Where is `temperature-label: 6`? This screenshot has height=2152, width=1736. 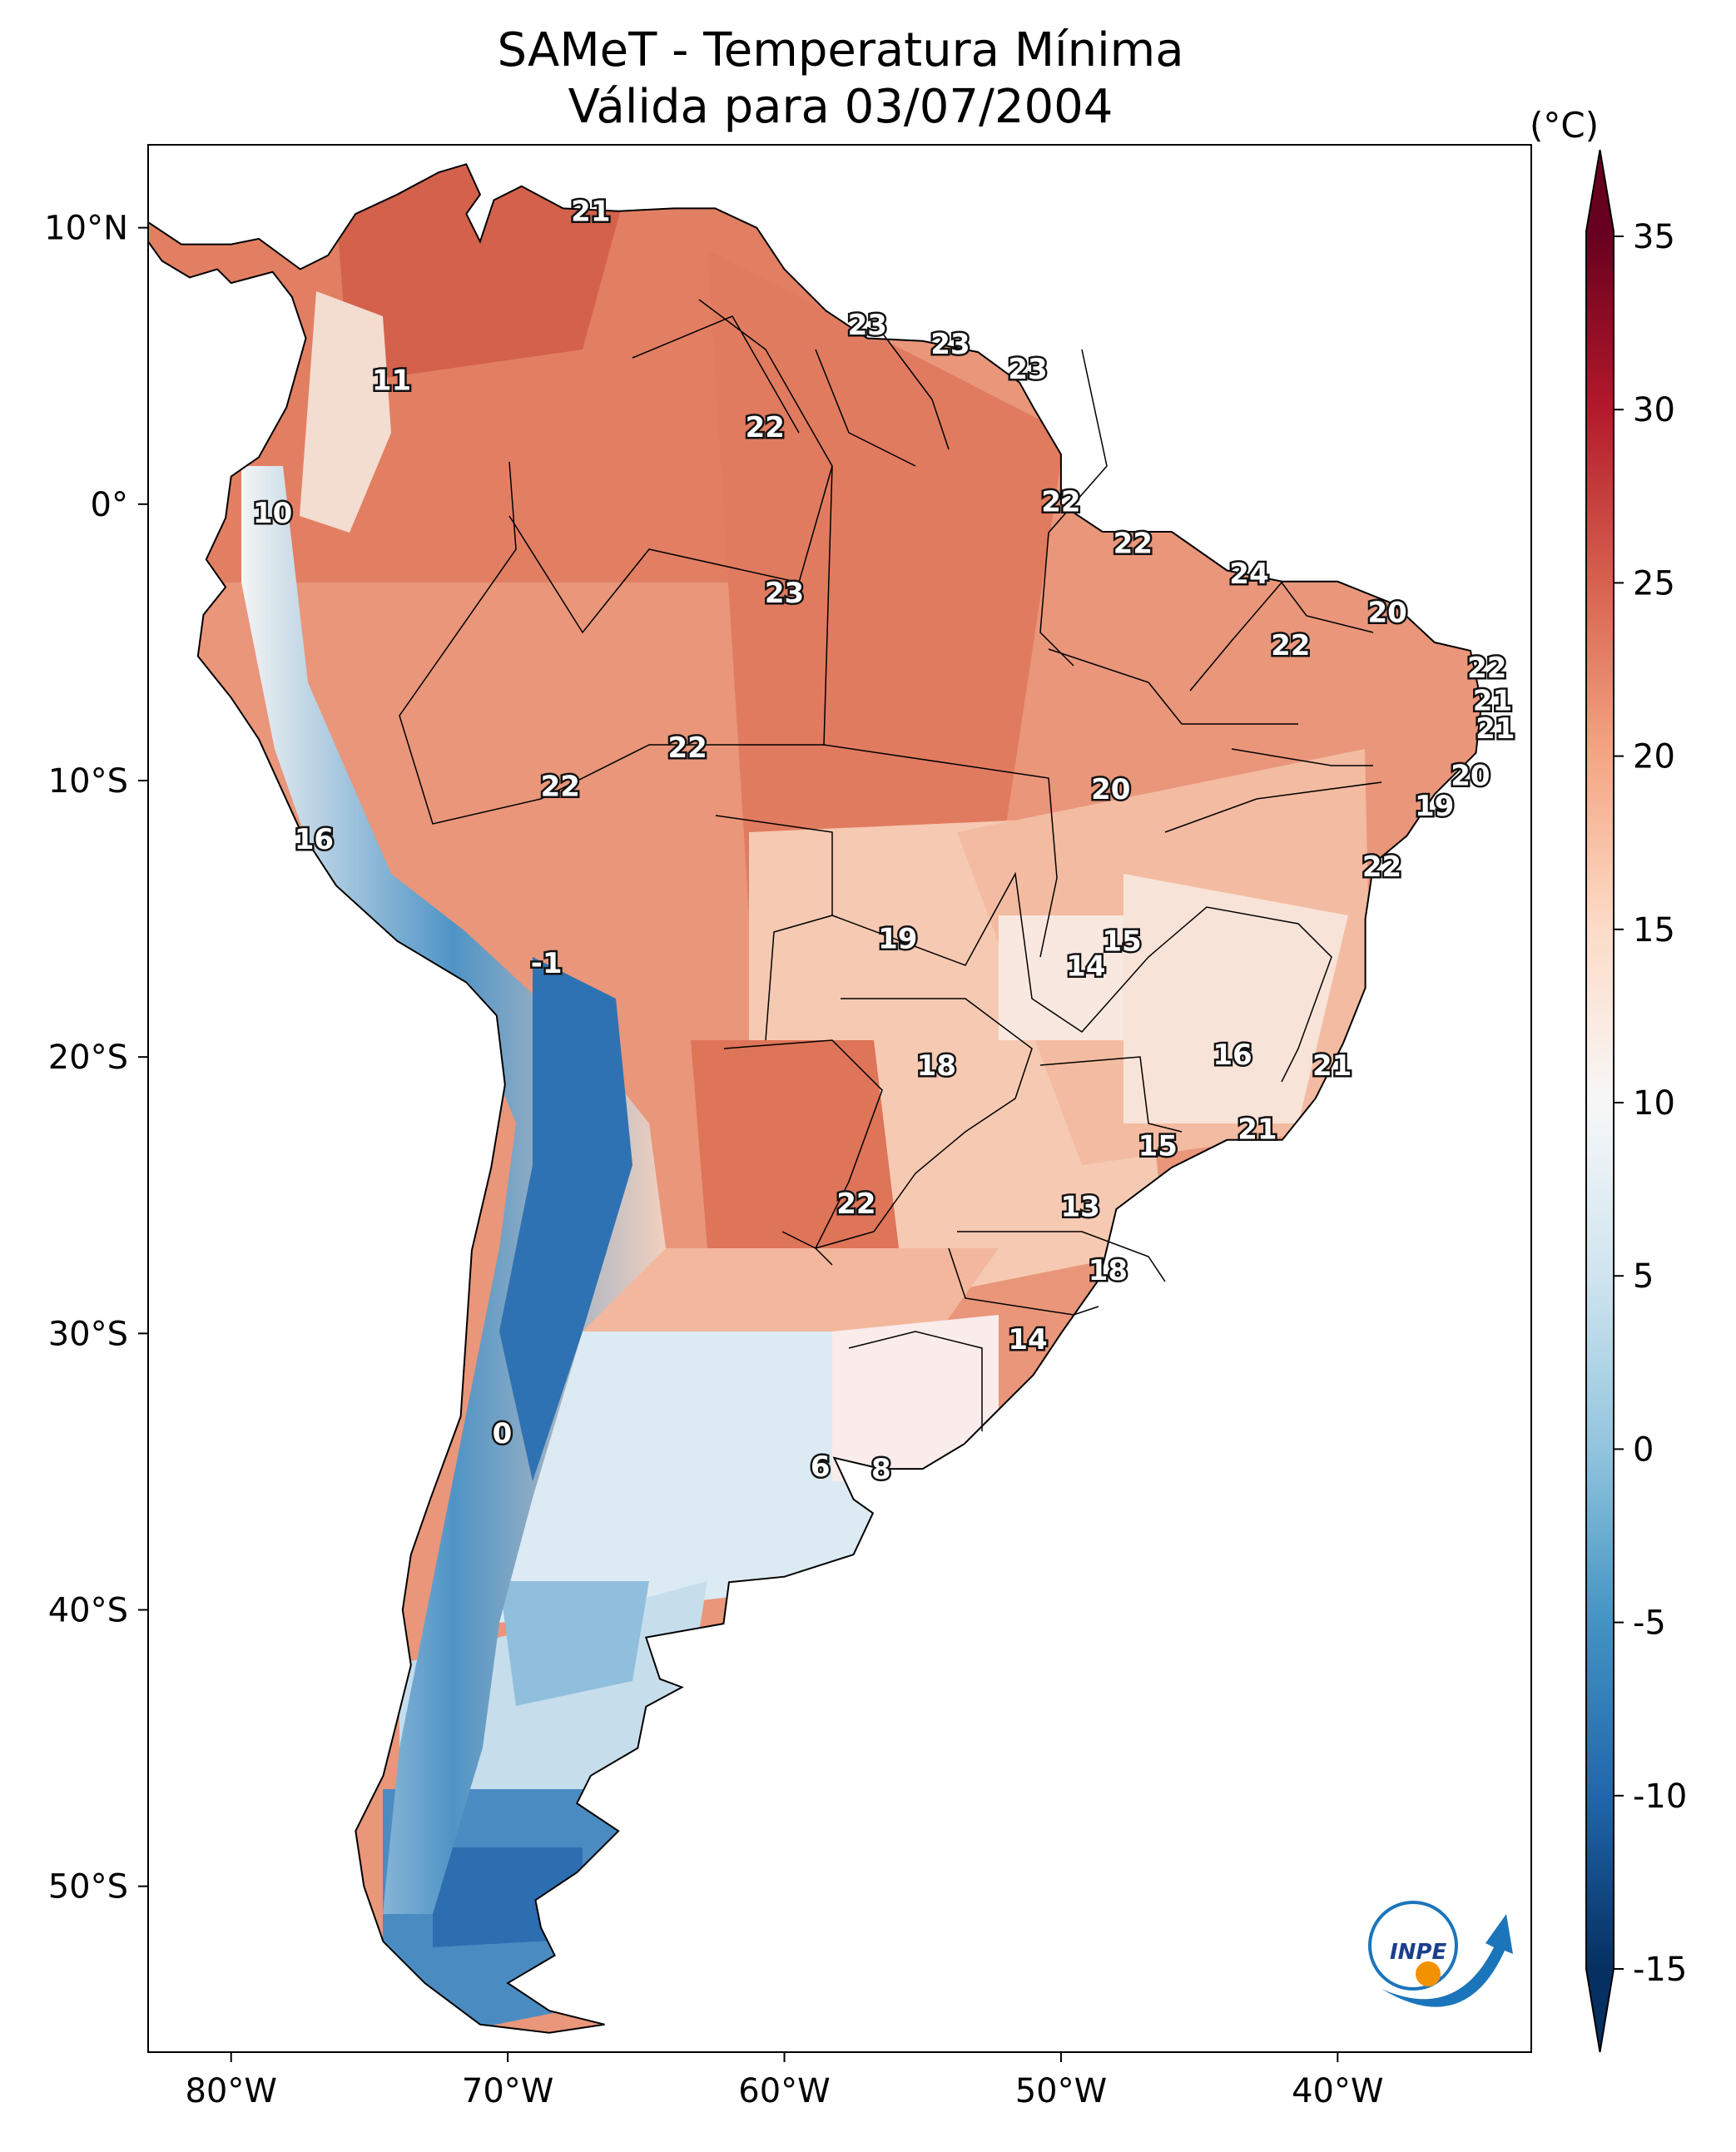 temperature-label: 6 is located at coordinates (821, 1467).